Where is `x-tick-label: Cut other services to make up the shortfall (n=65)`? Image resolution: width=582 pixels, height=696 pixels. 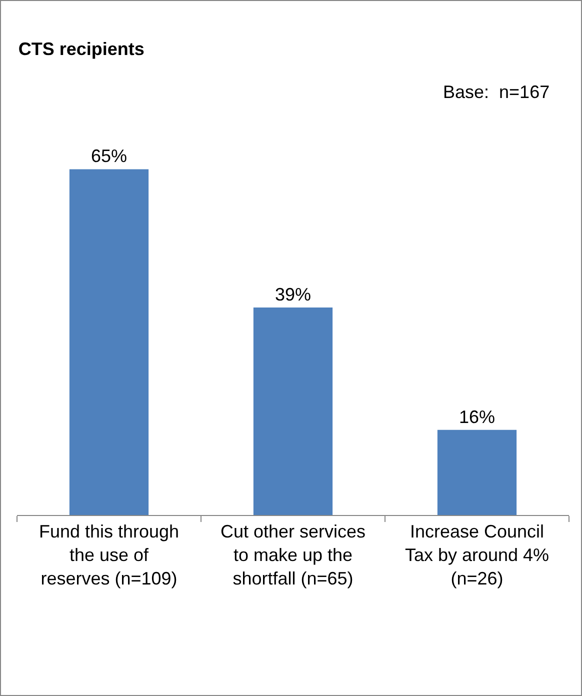
x-tick-label: Cut other services to make up the shortfall (n=65) is located at coordinates (293, 555).